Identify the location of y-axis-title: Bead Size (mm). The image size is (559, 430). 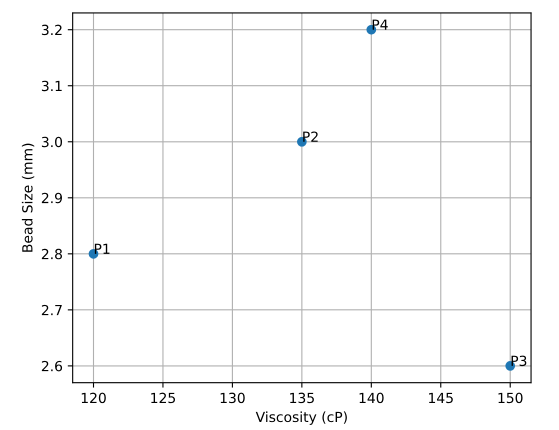
(28, 198).